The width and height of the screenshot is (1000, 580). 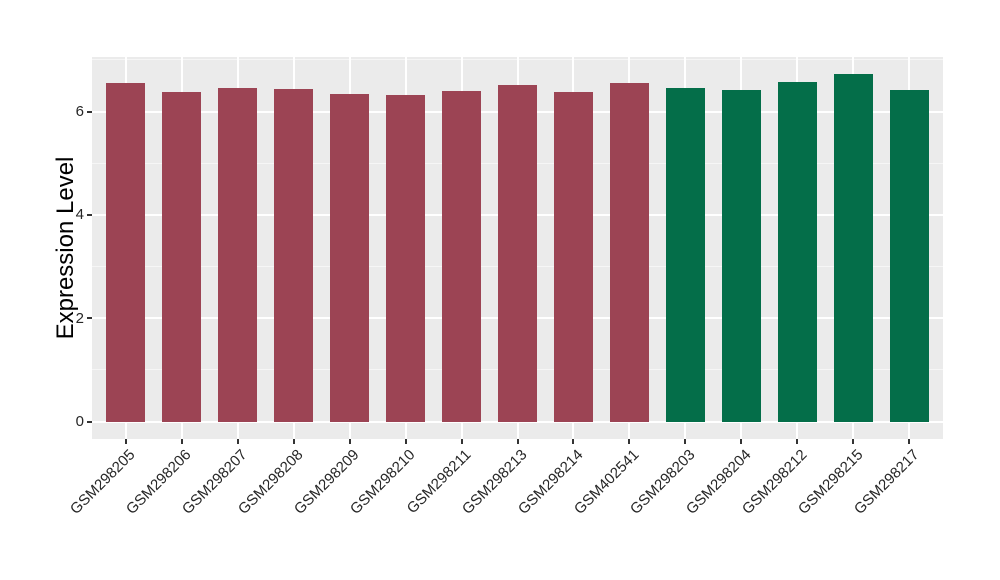 I want to click on bar-GSM298205, so click(x=125, y=252).